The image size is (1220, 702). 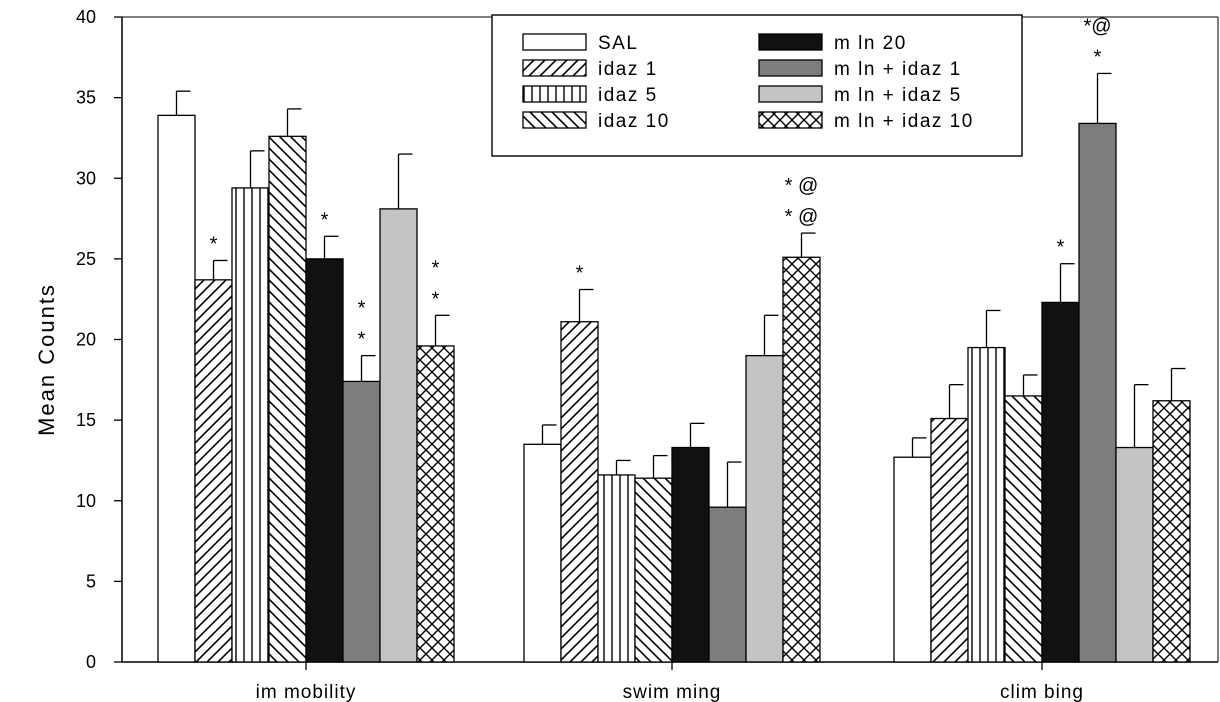 What do you see at coordinates (634, 121) in the screenshot?
I see `legend-label: idaz 10` at bounding box center [634, 121].